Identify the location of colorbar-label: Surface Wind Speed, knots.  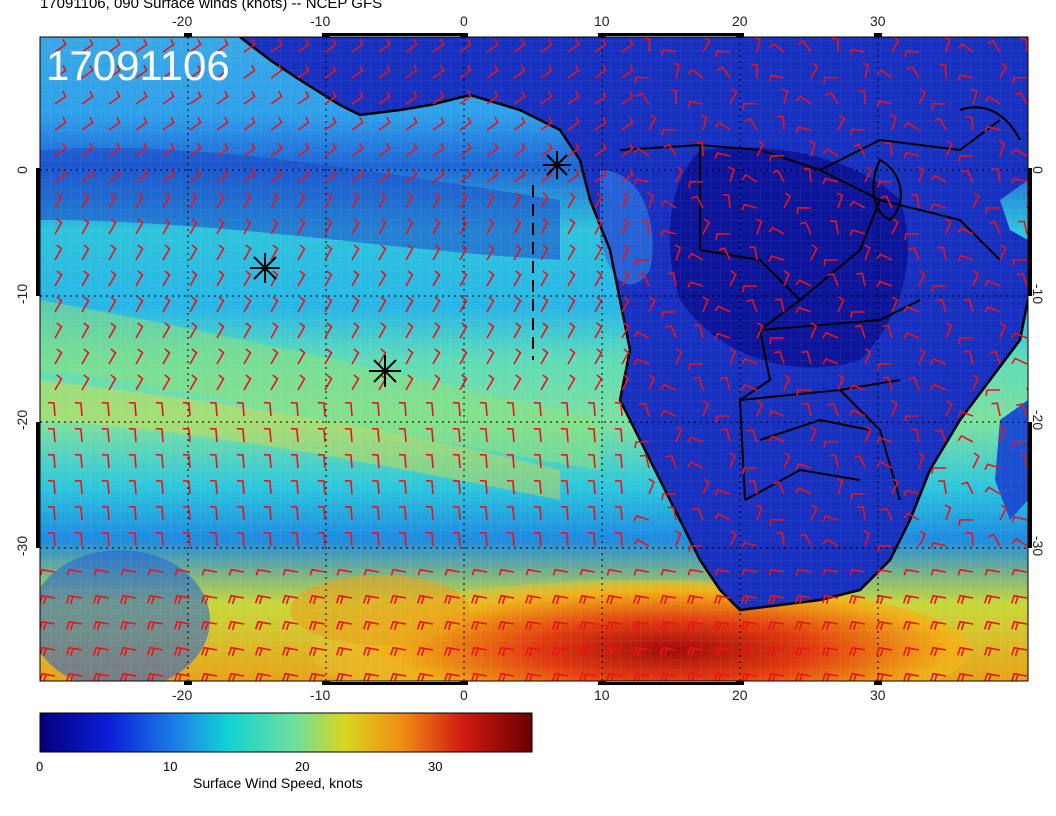
(278, 783).